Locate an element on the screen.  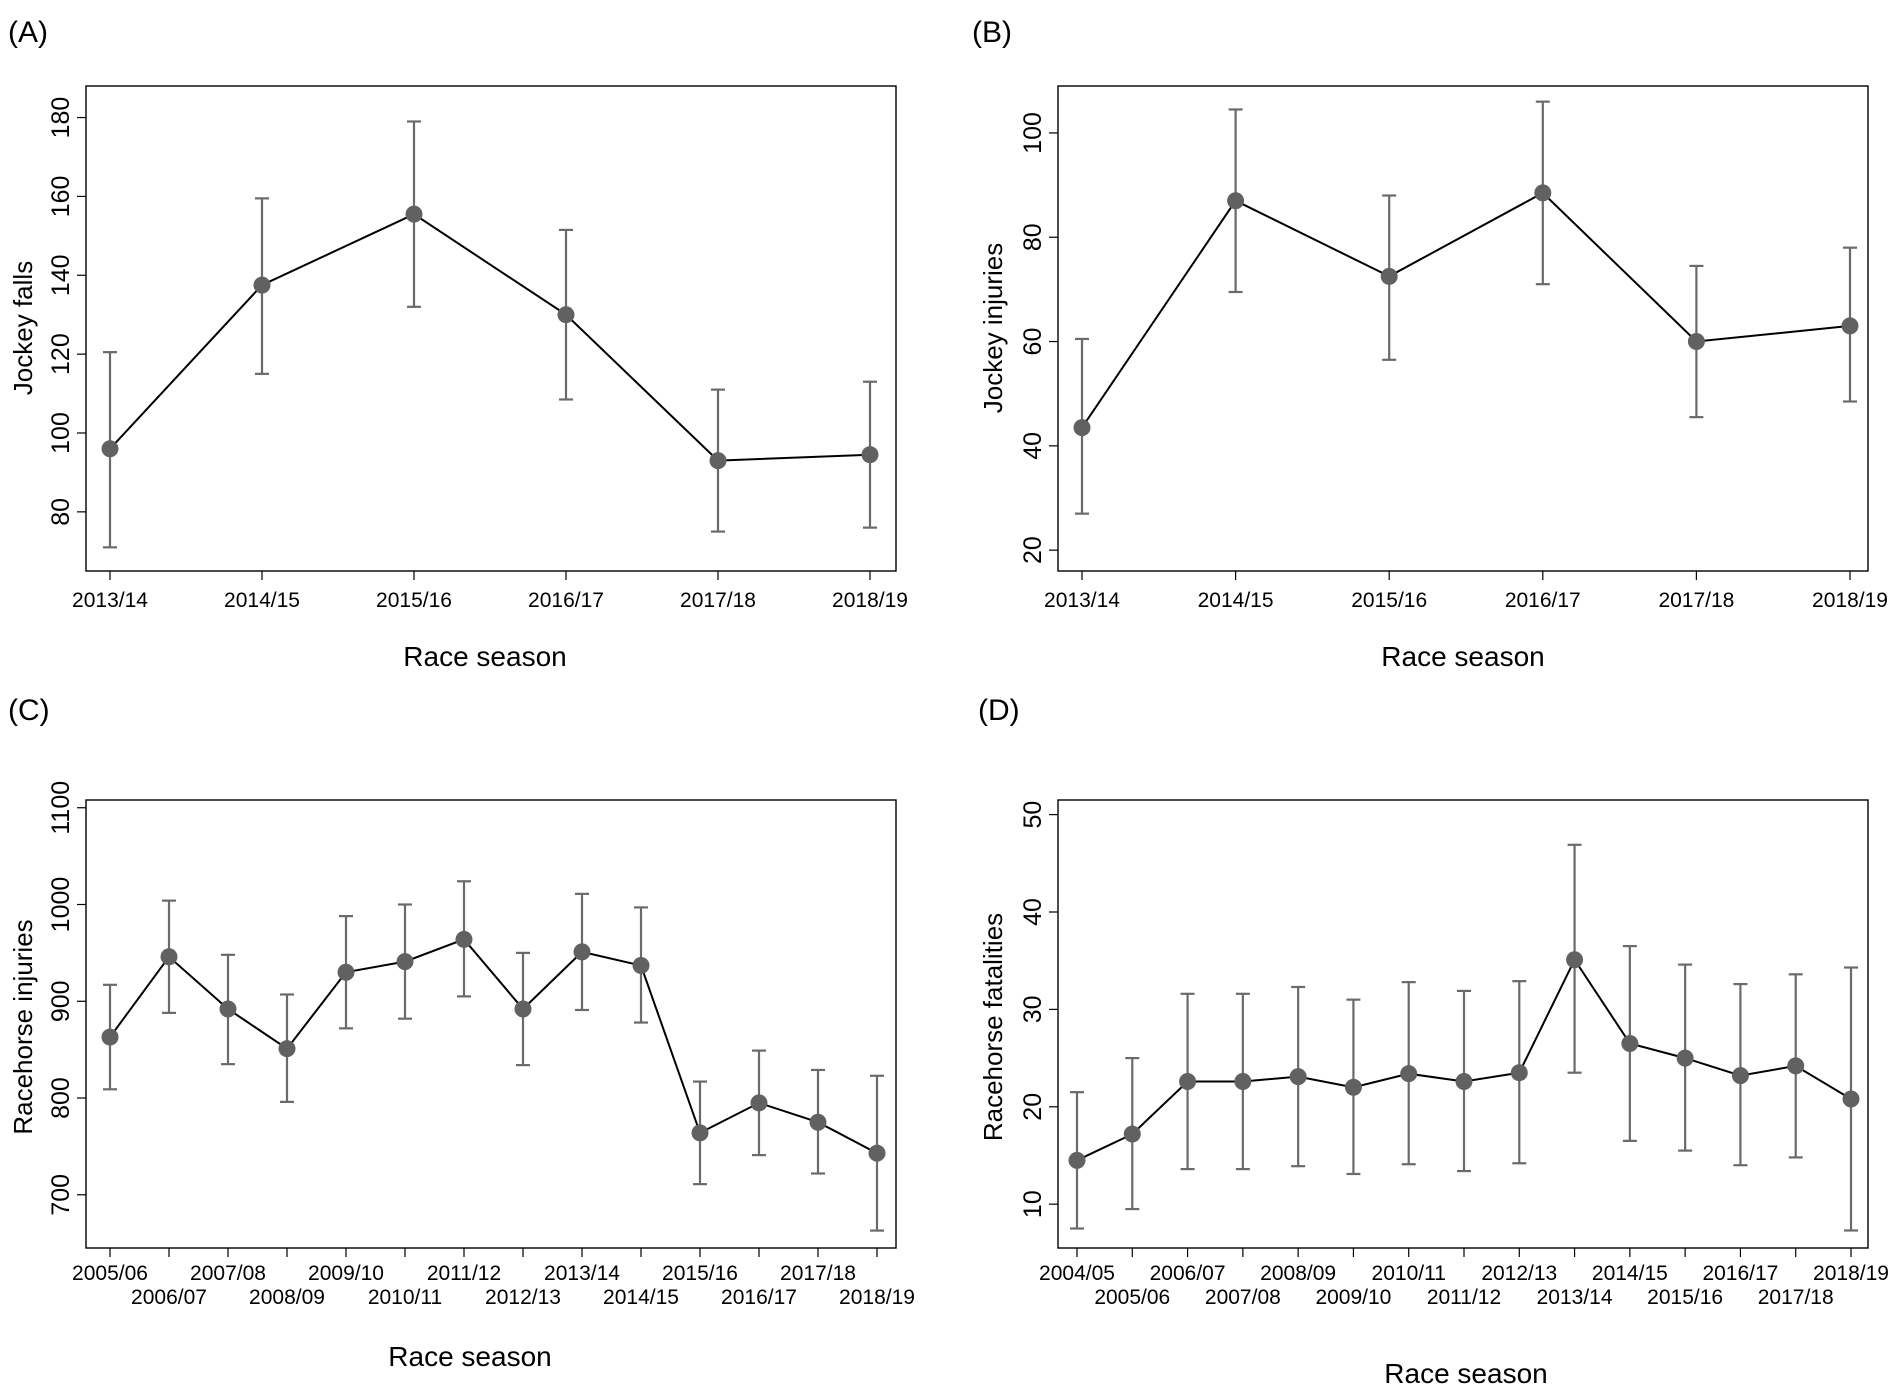
panel-b-y-tick-label: 80 is located at coordinates (1033, 237).